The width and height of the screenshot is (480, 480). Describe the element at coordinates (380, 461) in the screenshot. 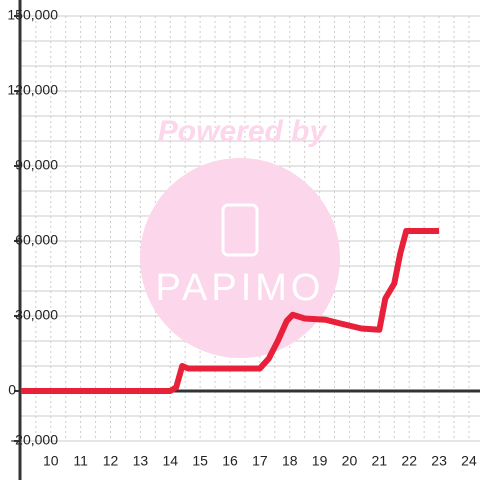

I see `x-tick-label: 21` at that location.